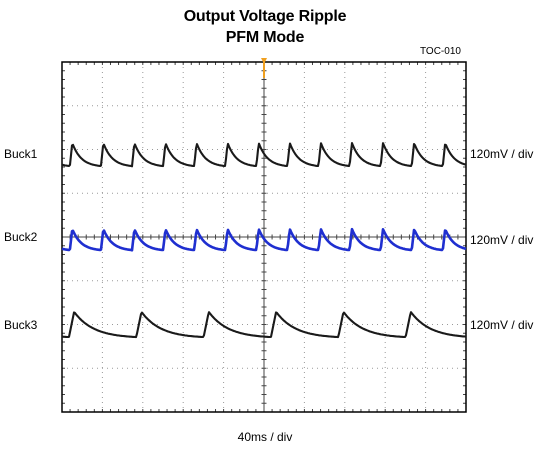 The image size is (552, 453). What do you see at coordinates (440, 51) in the screenshot?
I see `figure-id: TOC-010` at bounding box center [440, 51].